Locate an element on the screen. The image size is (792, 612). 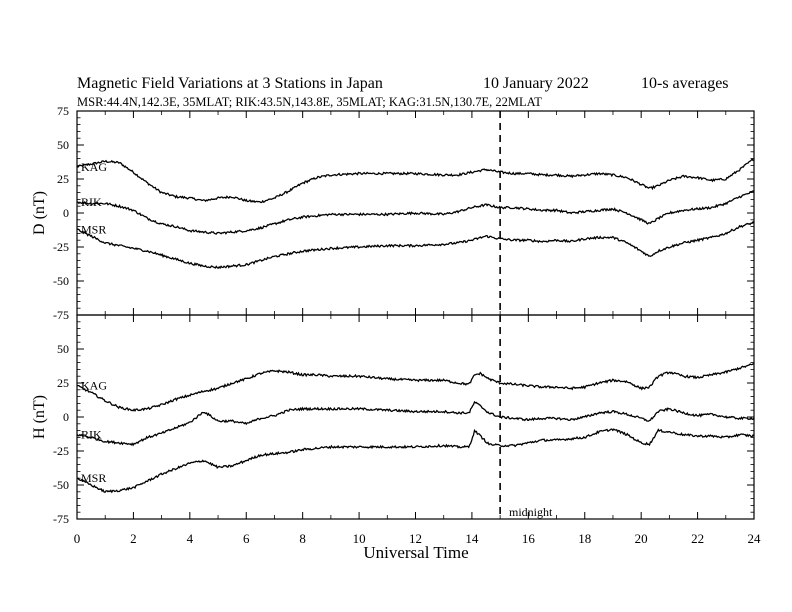
midnight-label: midnight is located at coordinates (531, 512).